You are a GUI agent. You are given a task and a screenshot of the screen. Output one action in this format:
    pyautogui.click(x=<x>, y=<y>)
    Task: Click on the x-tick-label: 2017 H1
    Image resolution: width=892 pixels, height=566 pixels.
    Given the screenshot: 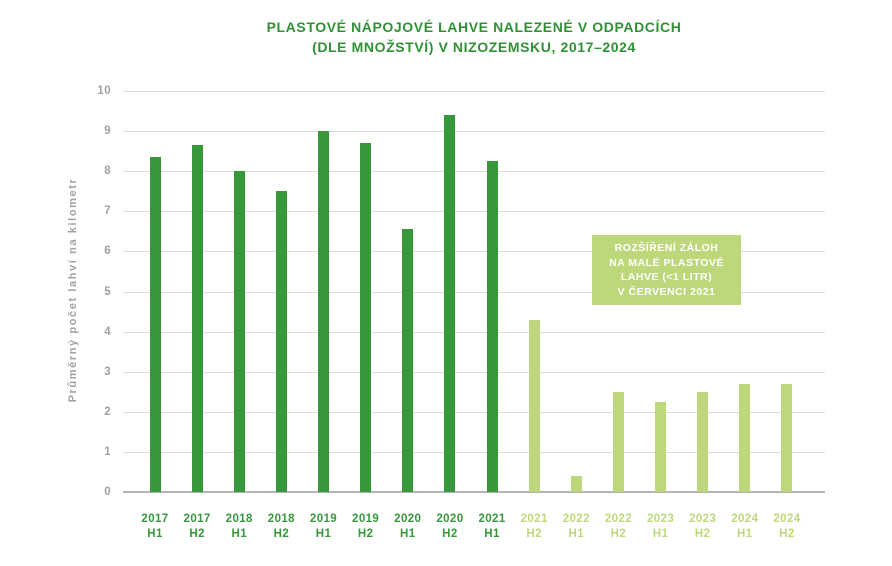 What is the action you would take?
    pyautogui.click(x=154, y=527)
    